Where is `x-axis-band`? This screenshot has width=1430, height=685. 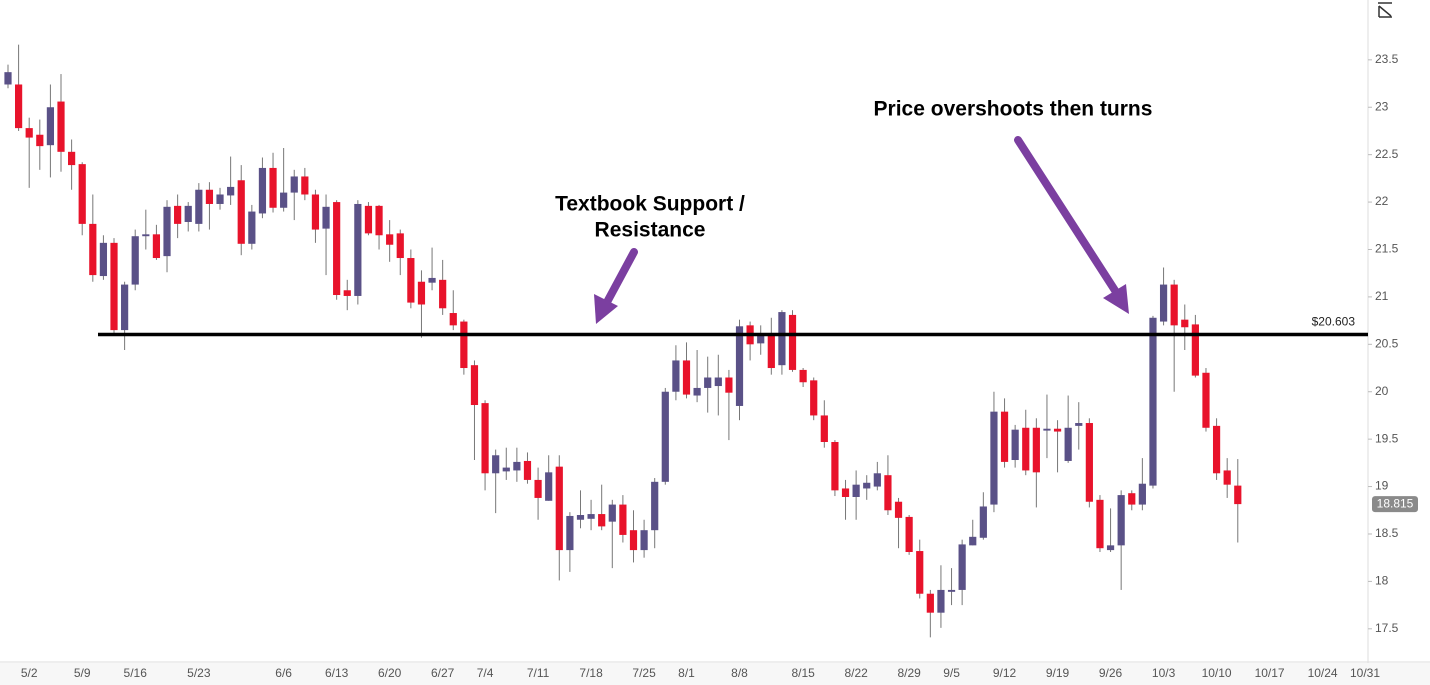 x-axis-band is located at coordinates (715, 674).